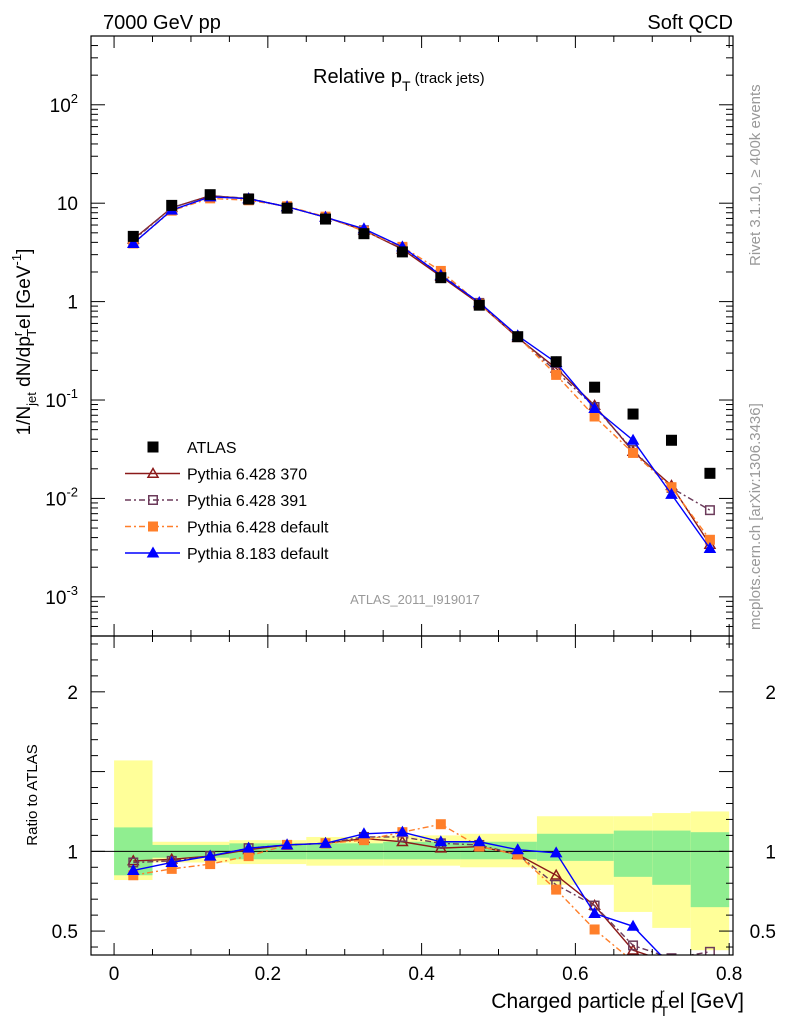  I want to click on side-label-top: Rivet 3.1.10, ≥ 400k events, so click(755, 175).